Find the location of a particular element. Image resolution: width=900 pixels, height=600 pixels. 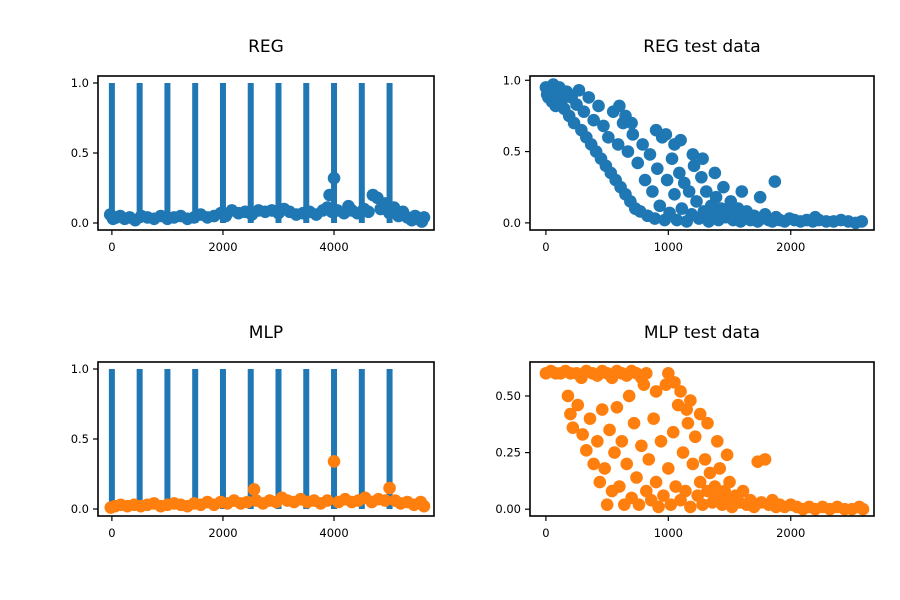

axes-frame is located at coordinates (702, 153).